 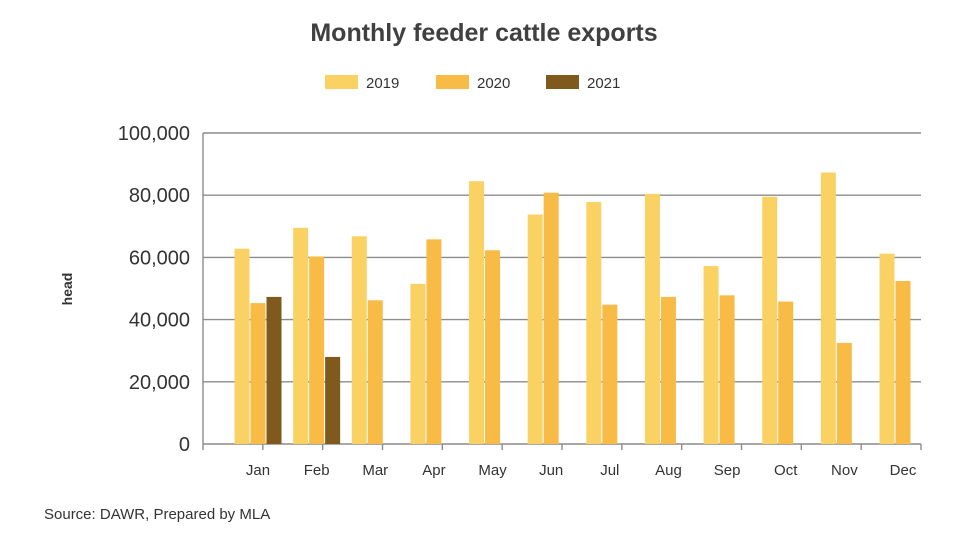 I want to click on y-tick-label: 80,000, so click(x=159, y=196).